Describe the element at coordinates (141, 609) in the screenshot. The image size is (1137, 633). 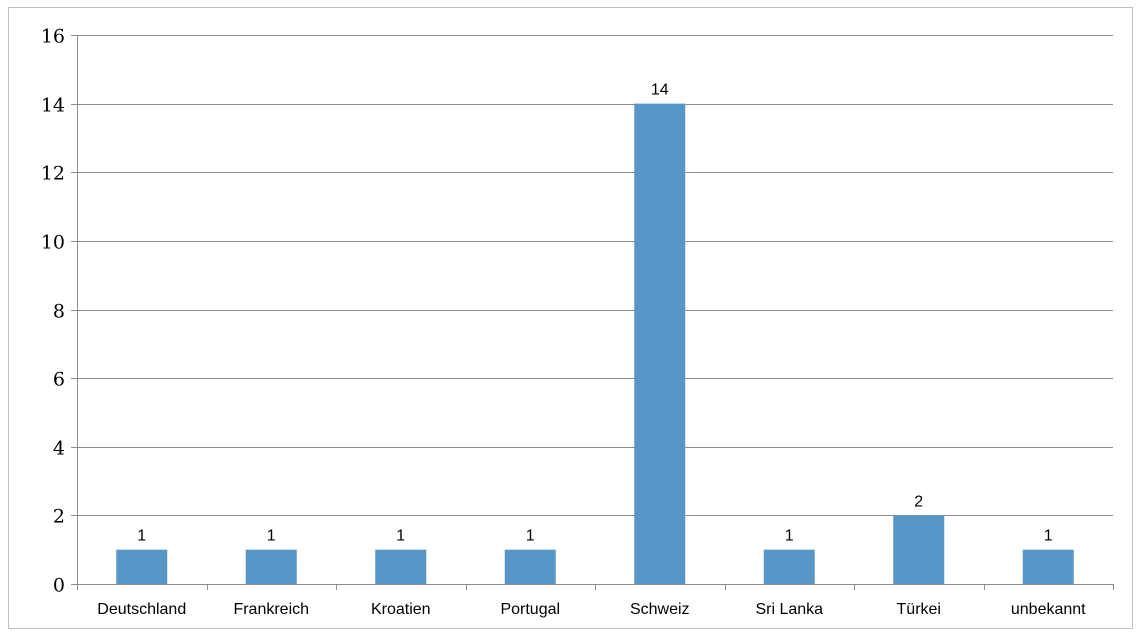
I see `category-label: Deutschland` at that location.